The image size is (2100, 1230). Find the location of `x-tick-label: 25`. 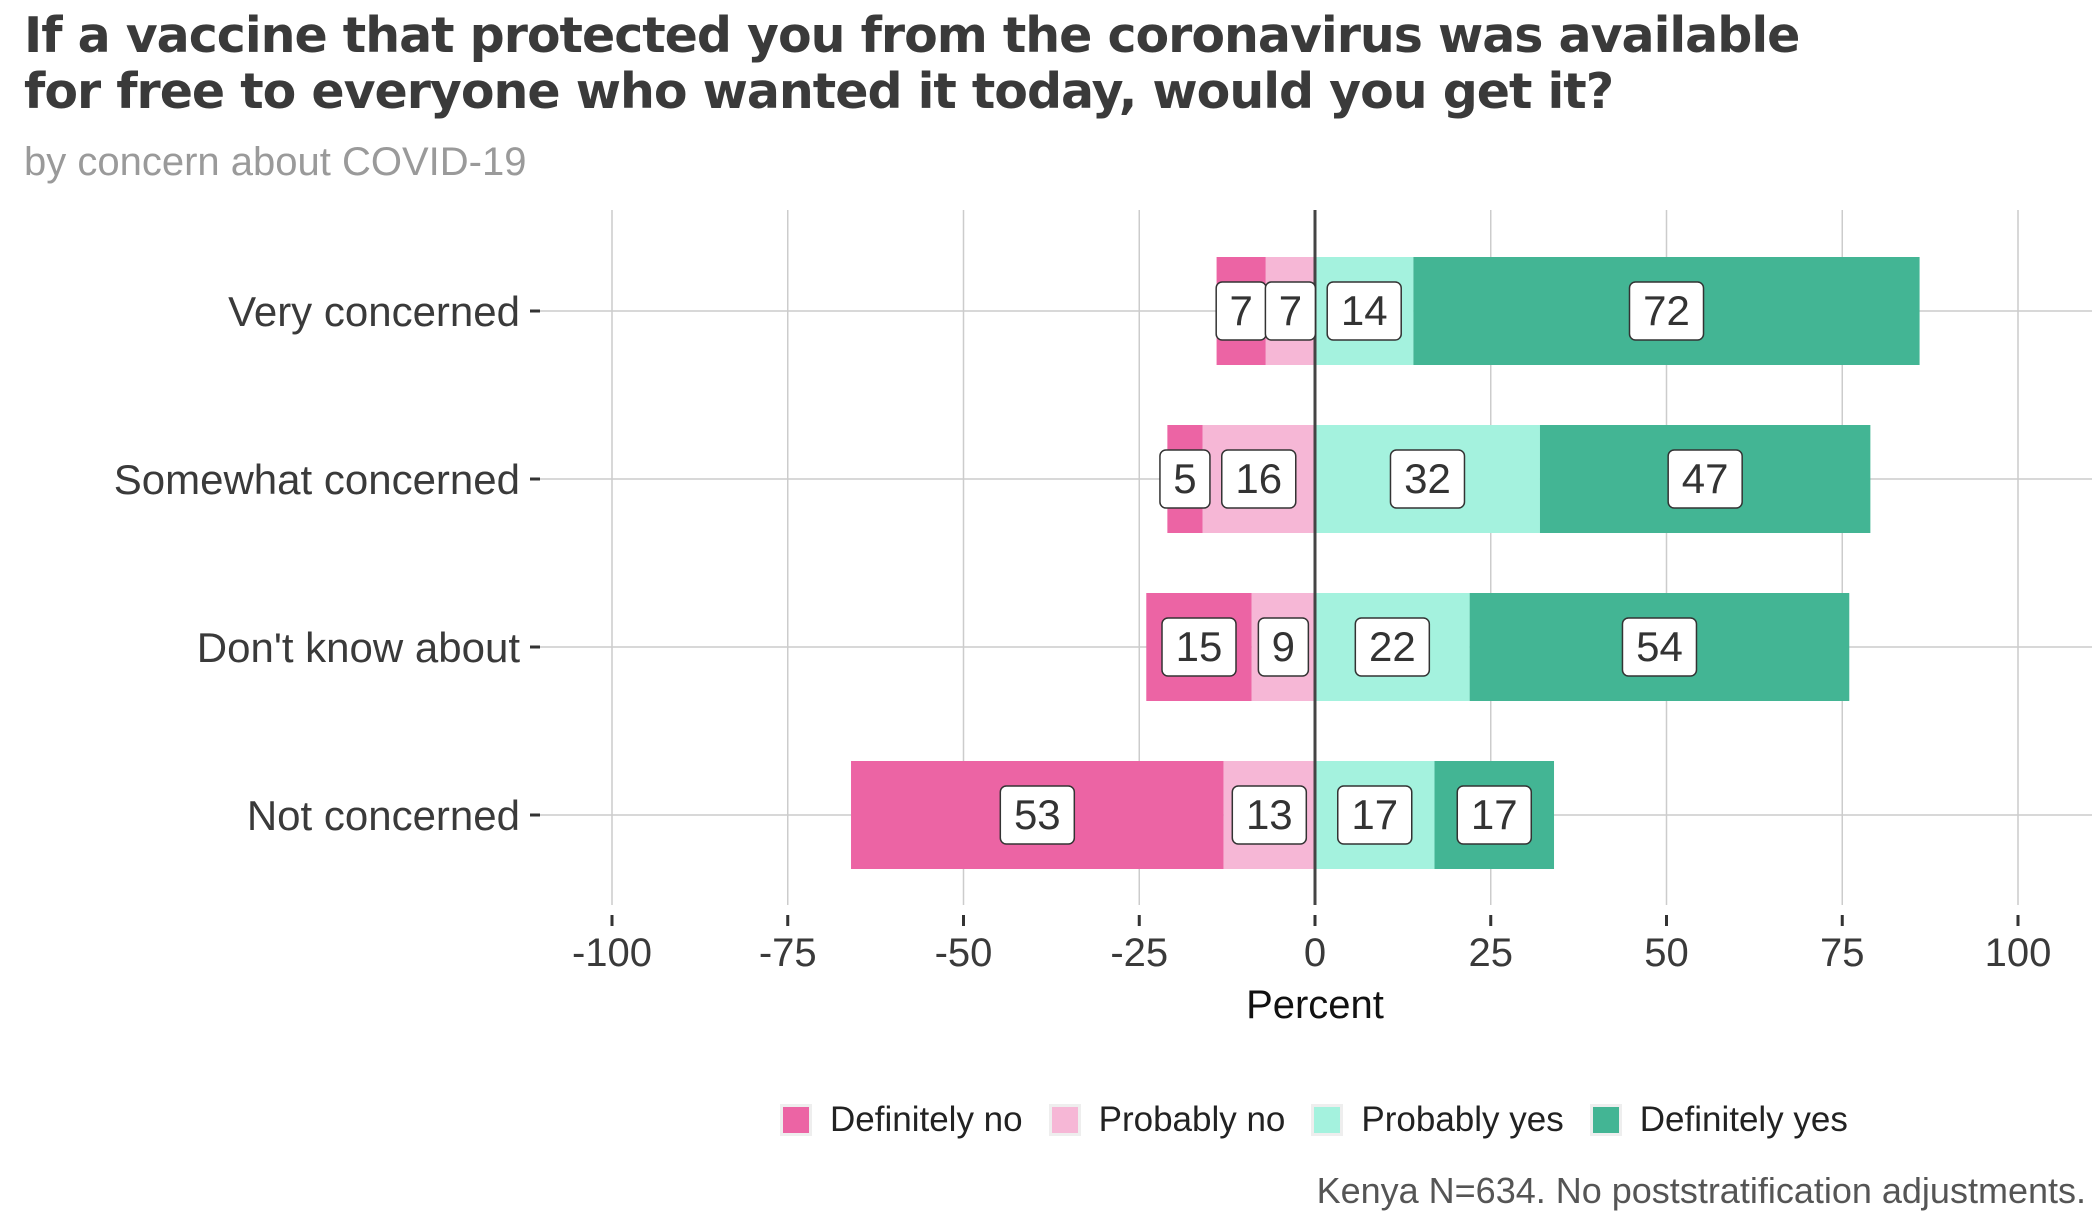

x-tick-label: 25 is located at coordinates (1491, 953).